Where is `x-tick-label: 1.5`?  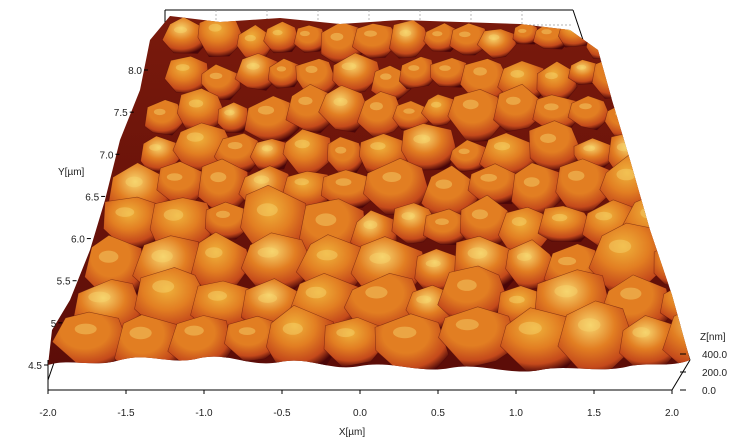
x-tick-label: 1.5 is located at coordinates (594, 413).